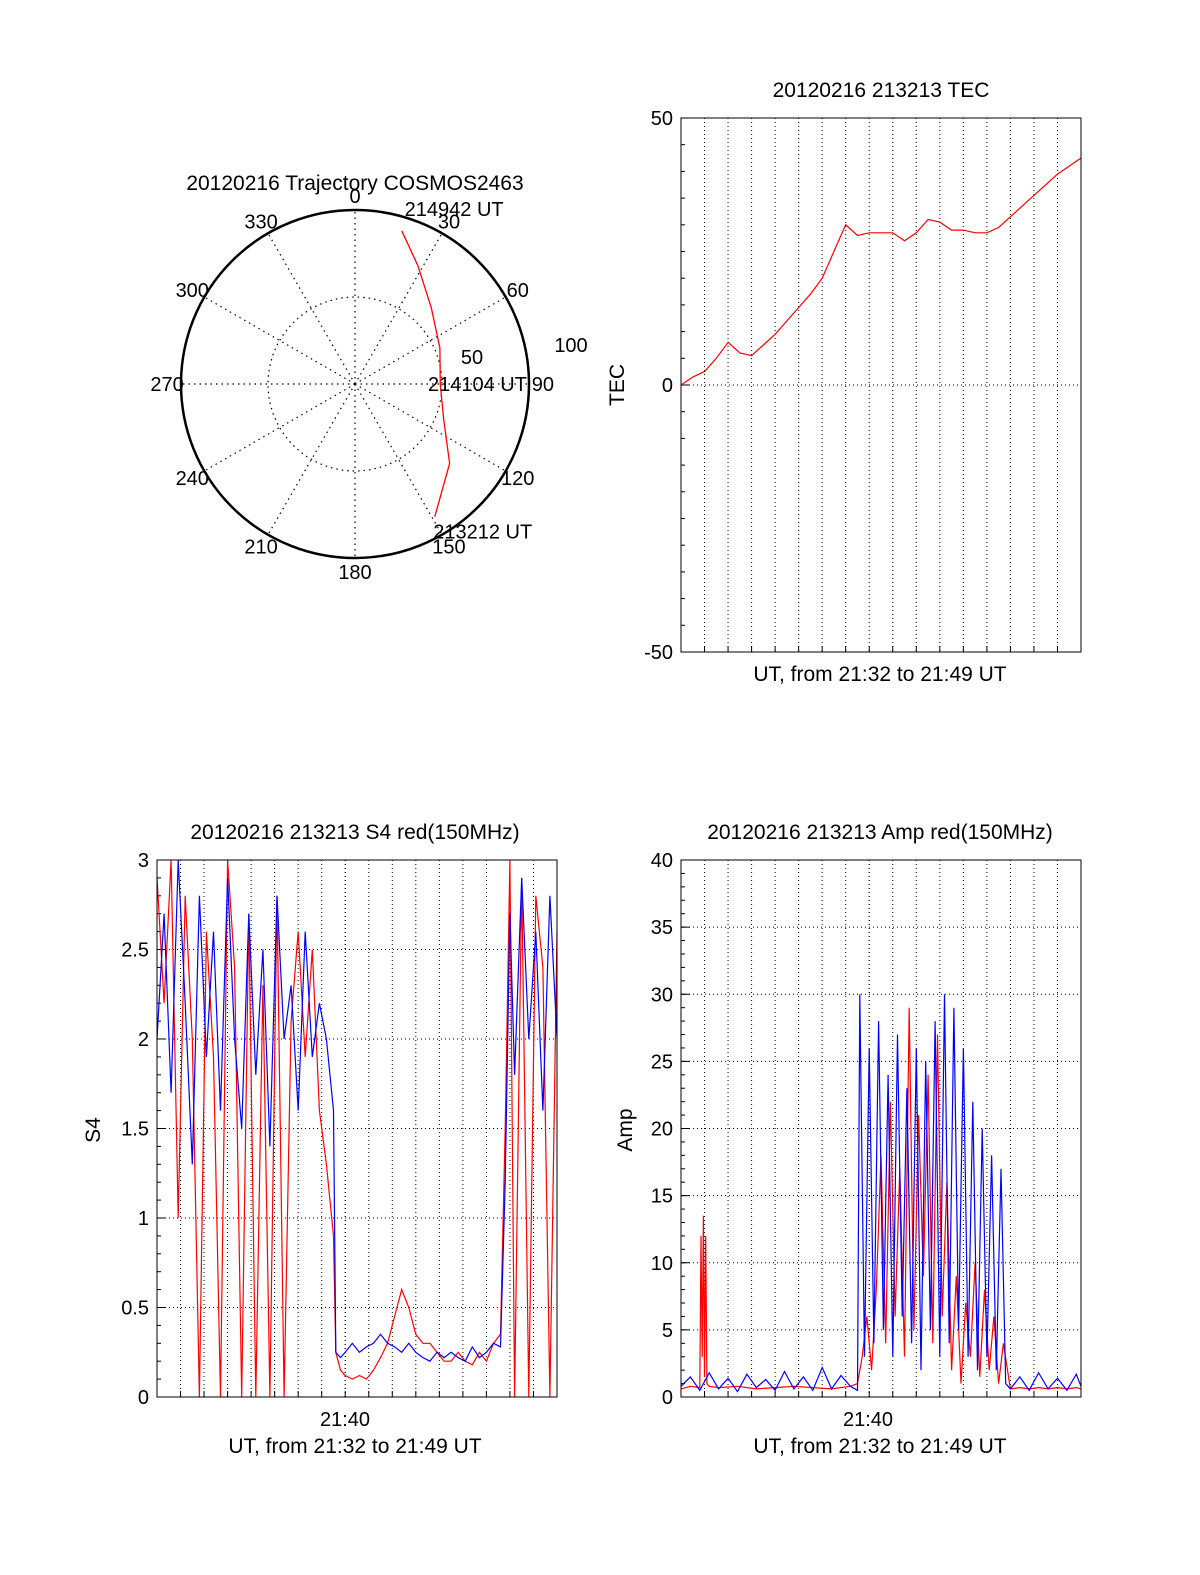 The height and width of the screenshot is (1575, 1200). Describe the element at coordinates (354, 573) in the screenshot. I see `polar-angle-label: 180` at that location.